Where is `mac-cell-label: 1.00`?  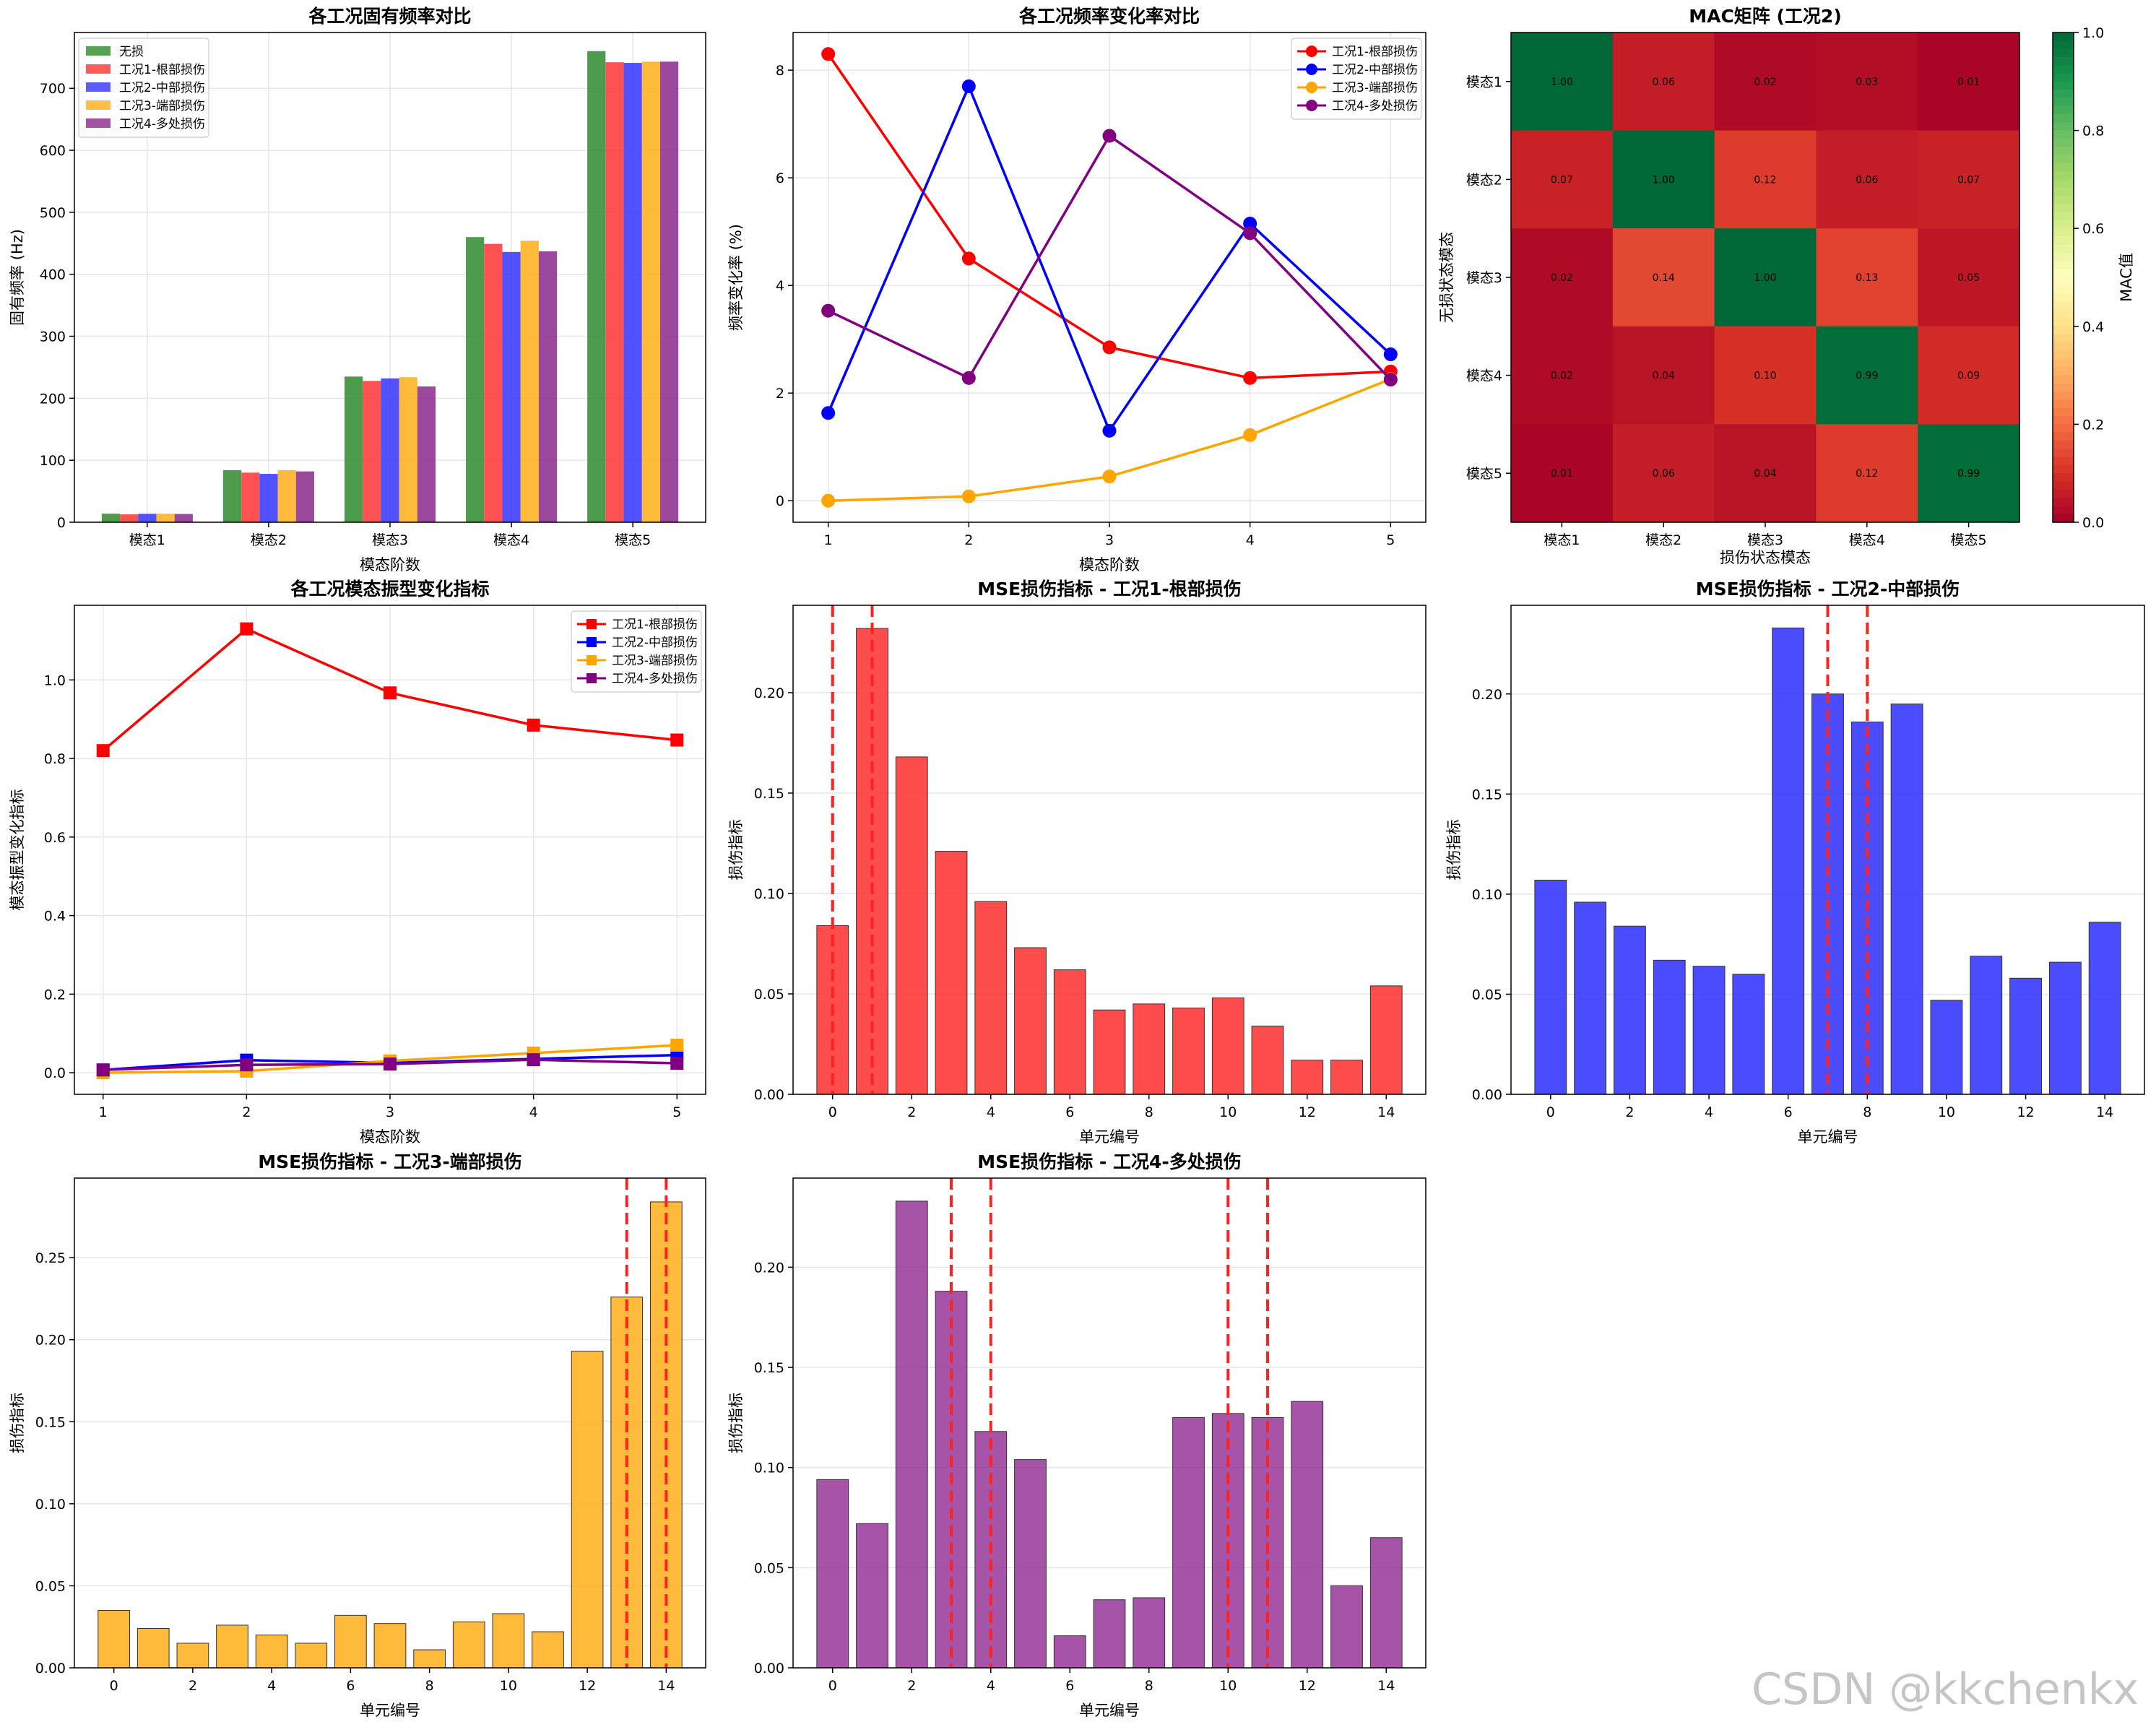
mac-cell-label: 1.00 is located at coordinates (1664, 180).